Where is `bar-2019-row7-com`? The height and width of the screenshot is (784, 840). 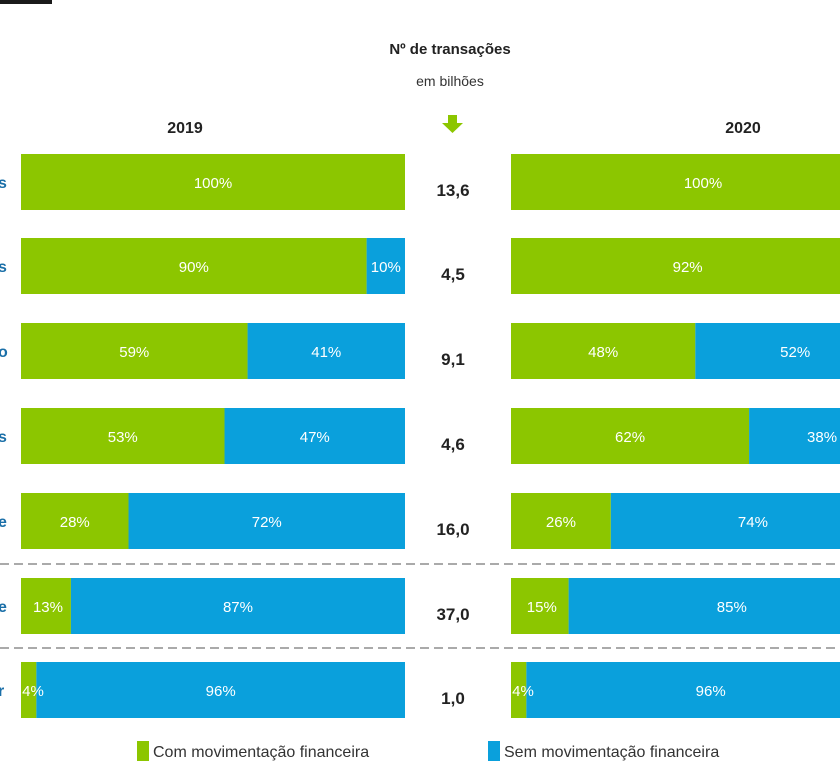 bar-2019-row7-com is located at coordinates (29, 690).